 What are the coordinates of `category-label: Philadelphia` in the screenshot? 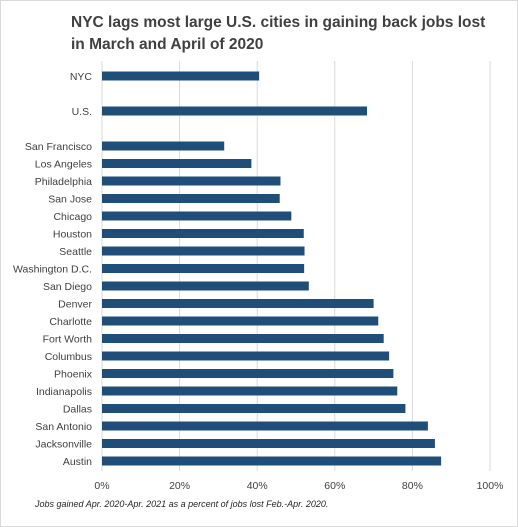 It's located at (63, 182).